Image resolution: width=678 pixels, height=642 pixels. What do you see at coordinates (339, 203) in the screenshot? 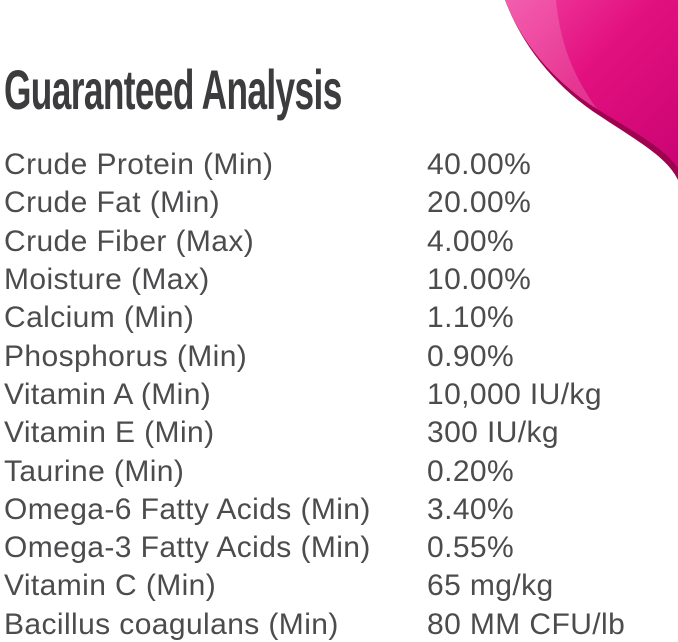
I see `table-row: Crude Fat (Min) 20.00%` at bounding box center [339, 203].